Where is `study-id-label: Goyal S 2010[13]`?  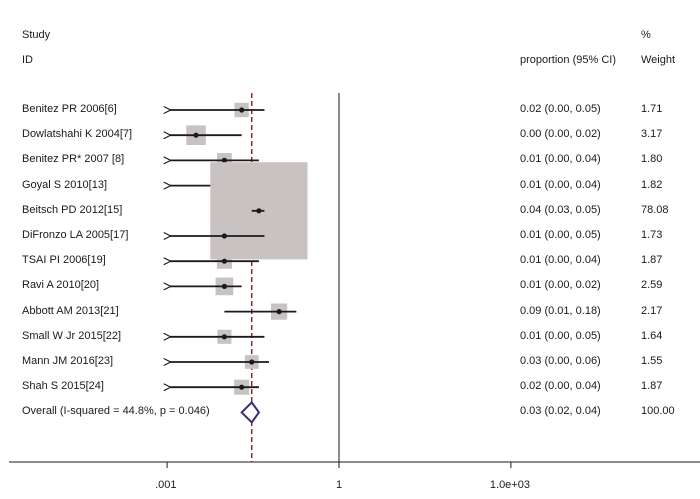
study-id-label: Goyal S 2010[13] is located at coordinates (65, 184).